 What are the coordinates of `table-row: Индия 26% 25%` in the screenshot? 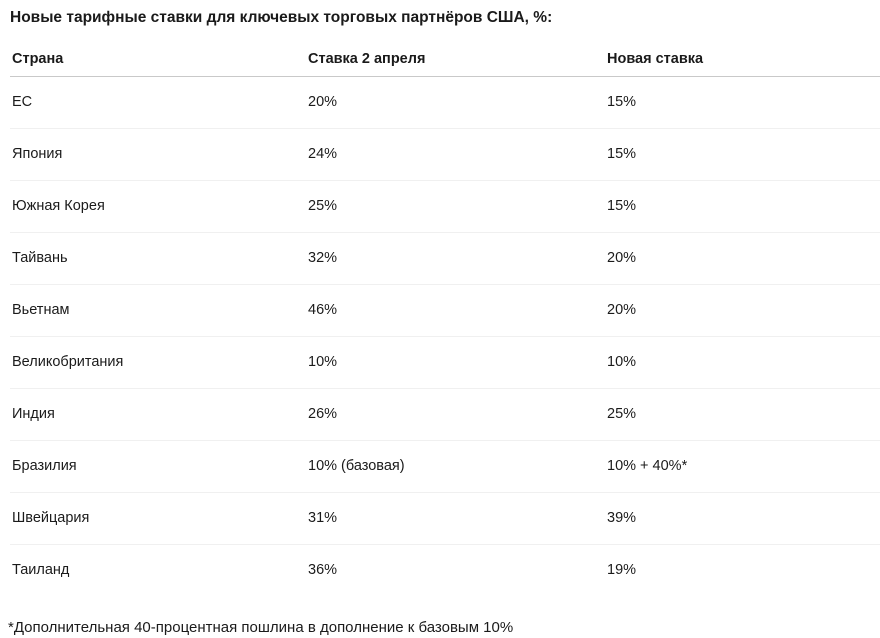 It's located at (445, 414).